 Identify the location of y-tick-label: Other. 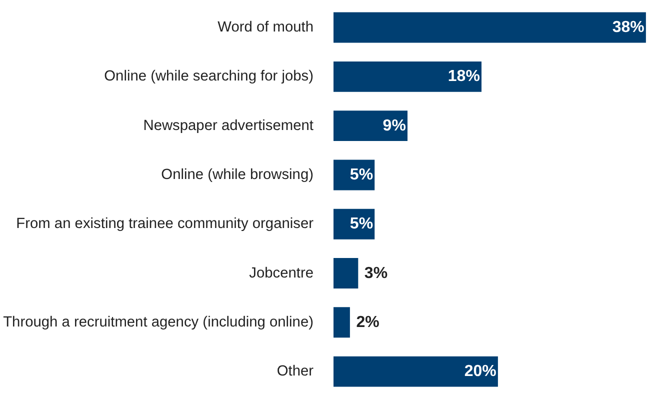
(295, 372).